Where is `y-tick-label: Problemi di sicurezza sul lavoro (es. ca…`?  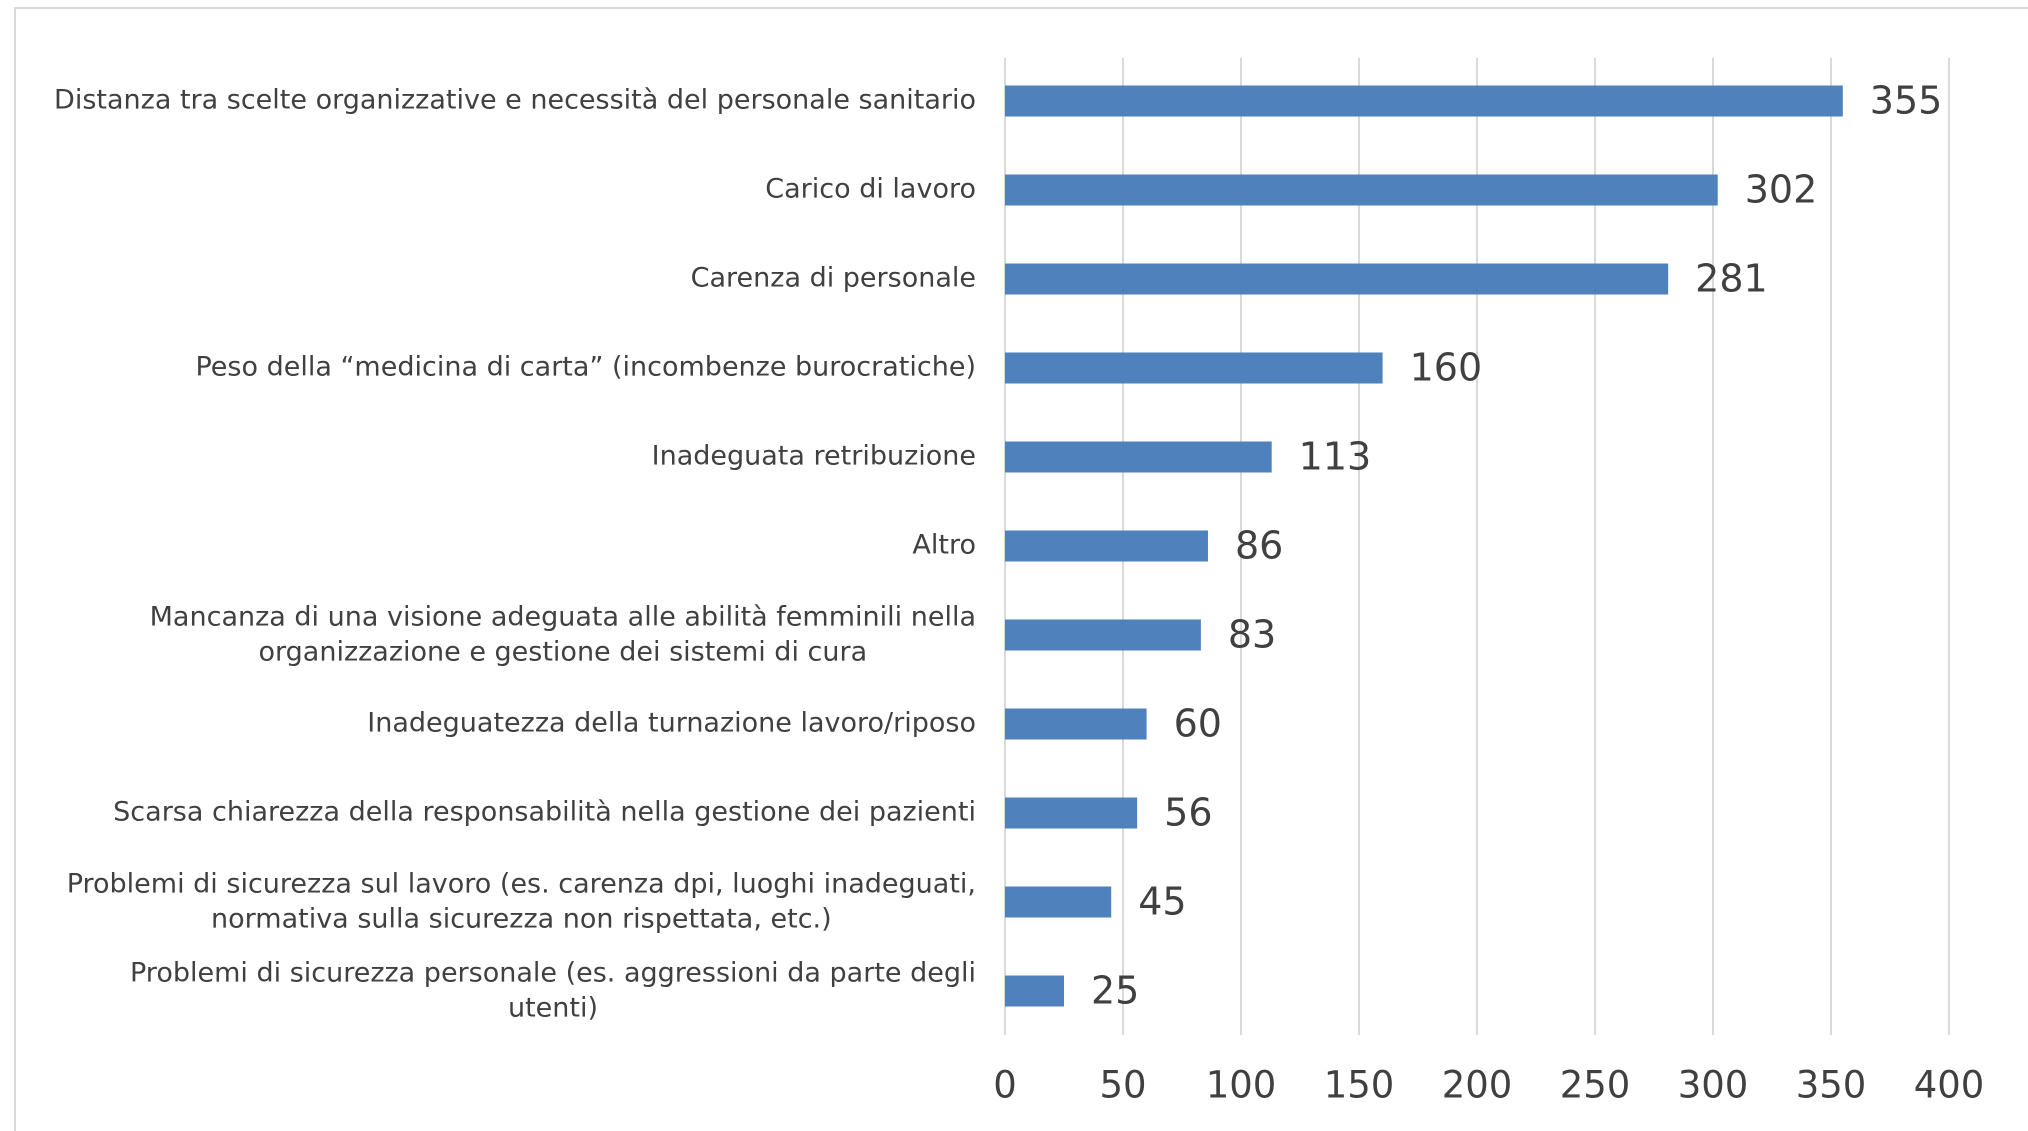 y-tick-label: Problemi di sicurezza sul lavoro (es. ca… is located at coordinates (521, 901).